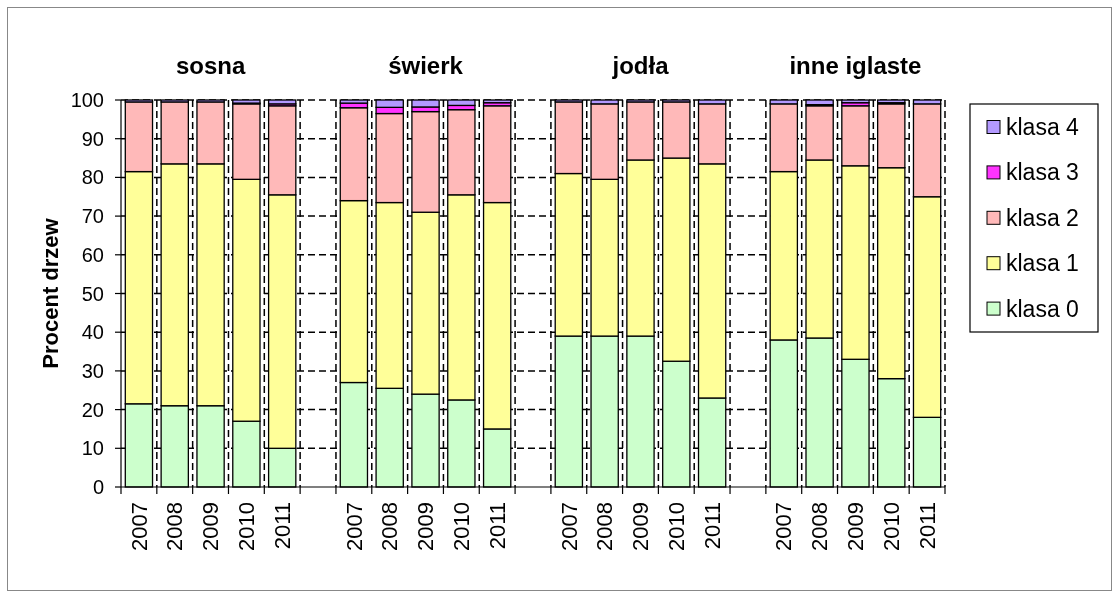 Image resolution: width=1115 pixels, height=594 pixels. I want to click on legend-label: klasa 3, so click(1042, 172).